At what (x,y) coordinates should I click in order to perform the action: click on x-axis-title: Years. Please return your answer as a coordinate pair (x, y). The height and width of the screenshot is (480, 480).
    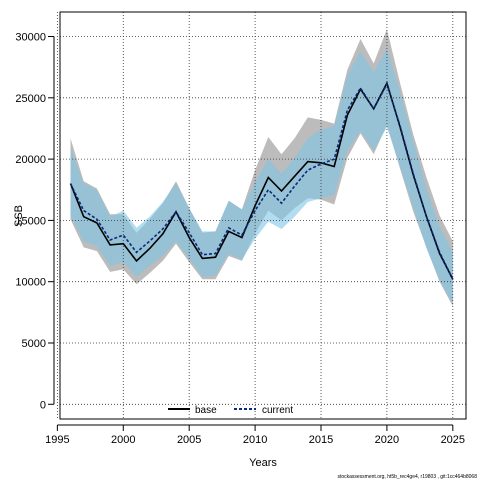
    Looking at the image, I should click on (263, 463).